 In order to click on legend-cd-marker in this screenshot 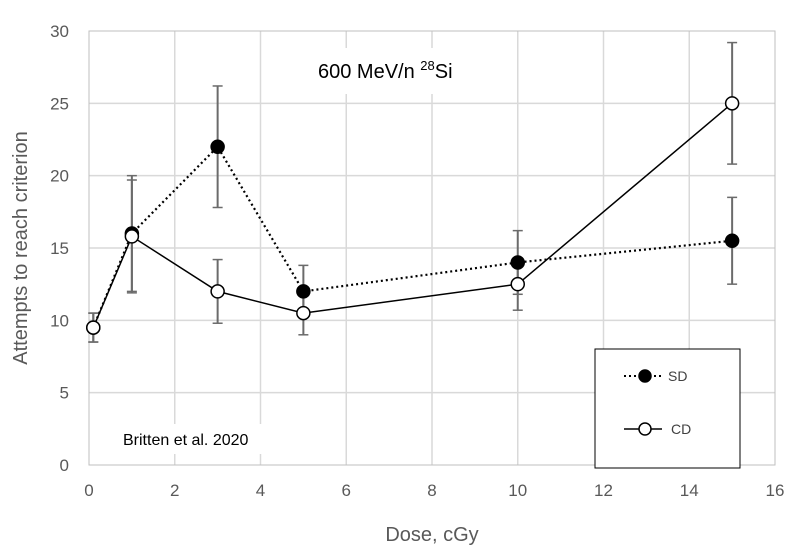, I will do `click(645, 429)`.